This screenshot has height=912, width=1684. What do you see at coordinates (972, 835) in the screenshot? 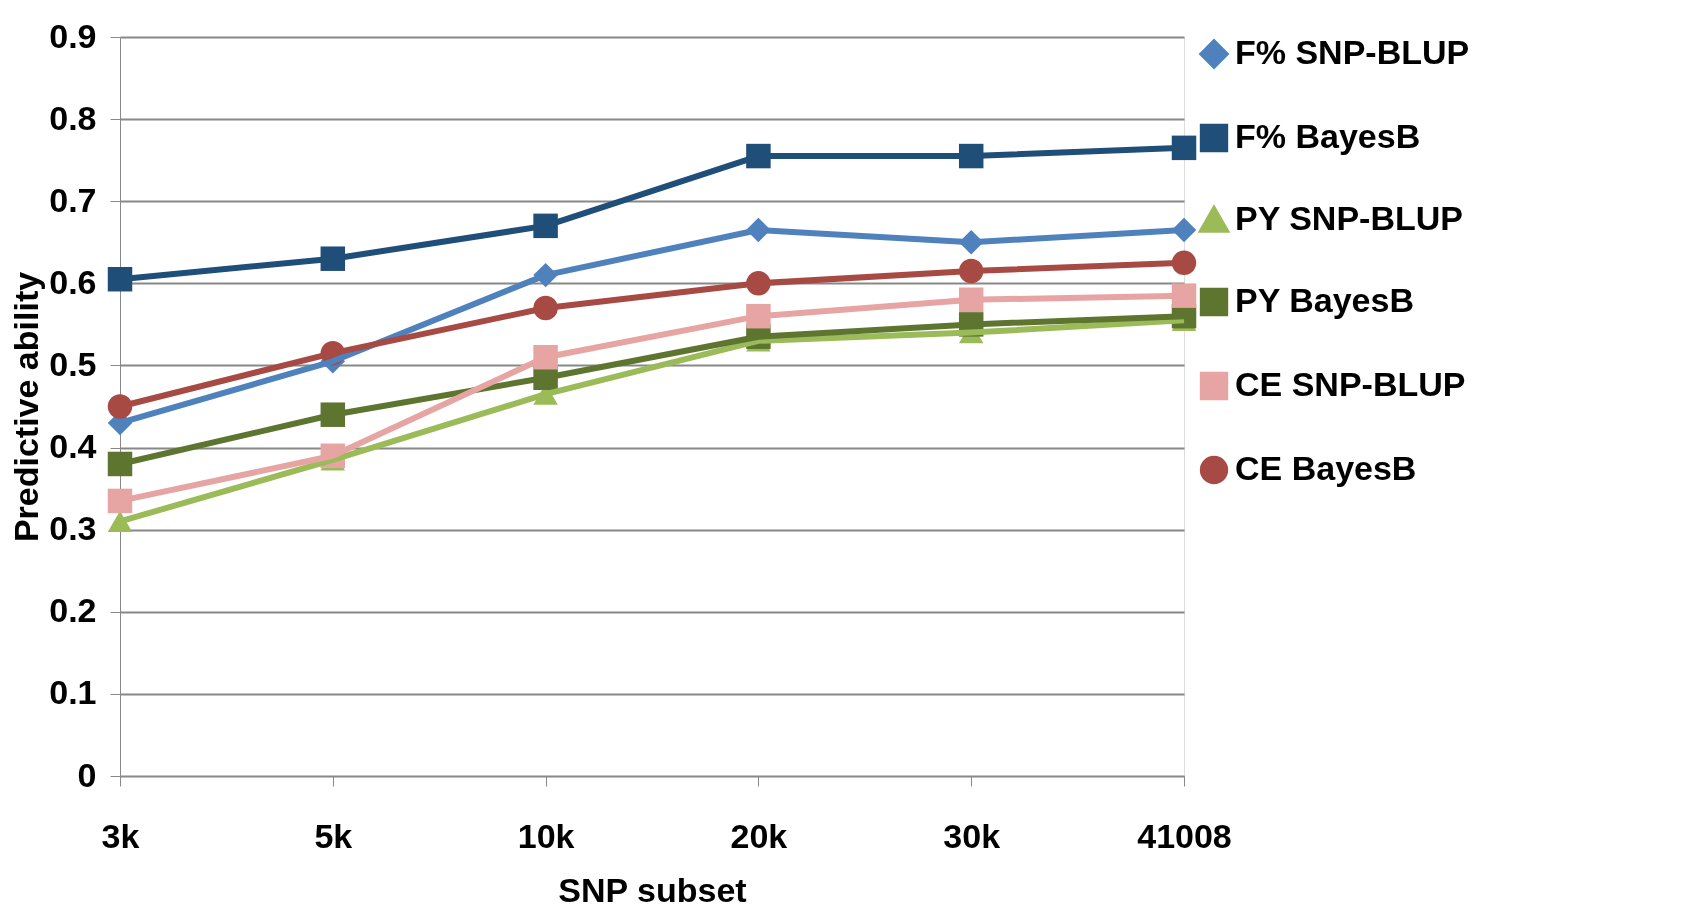
I see `x-tick-label: 30k` at bounding box center [972, 835].